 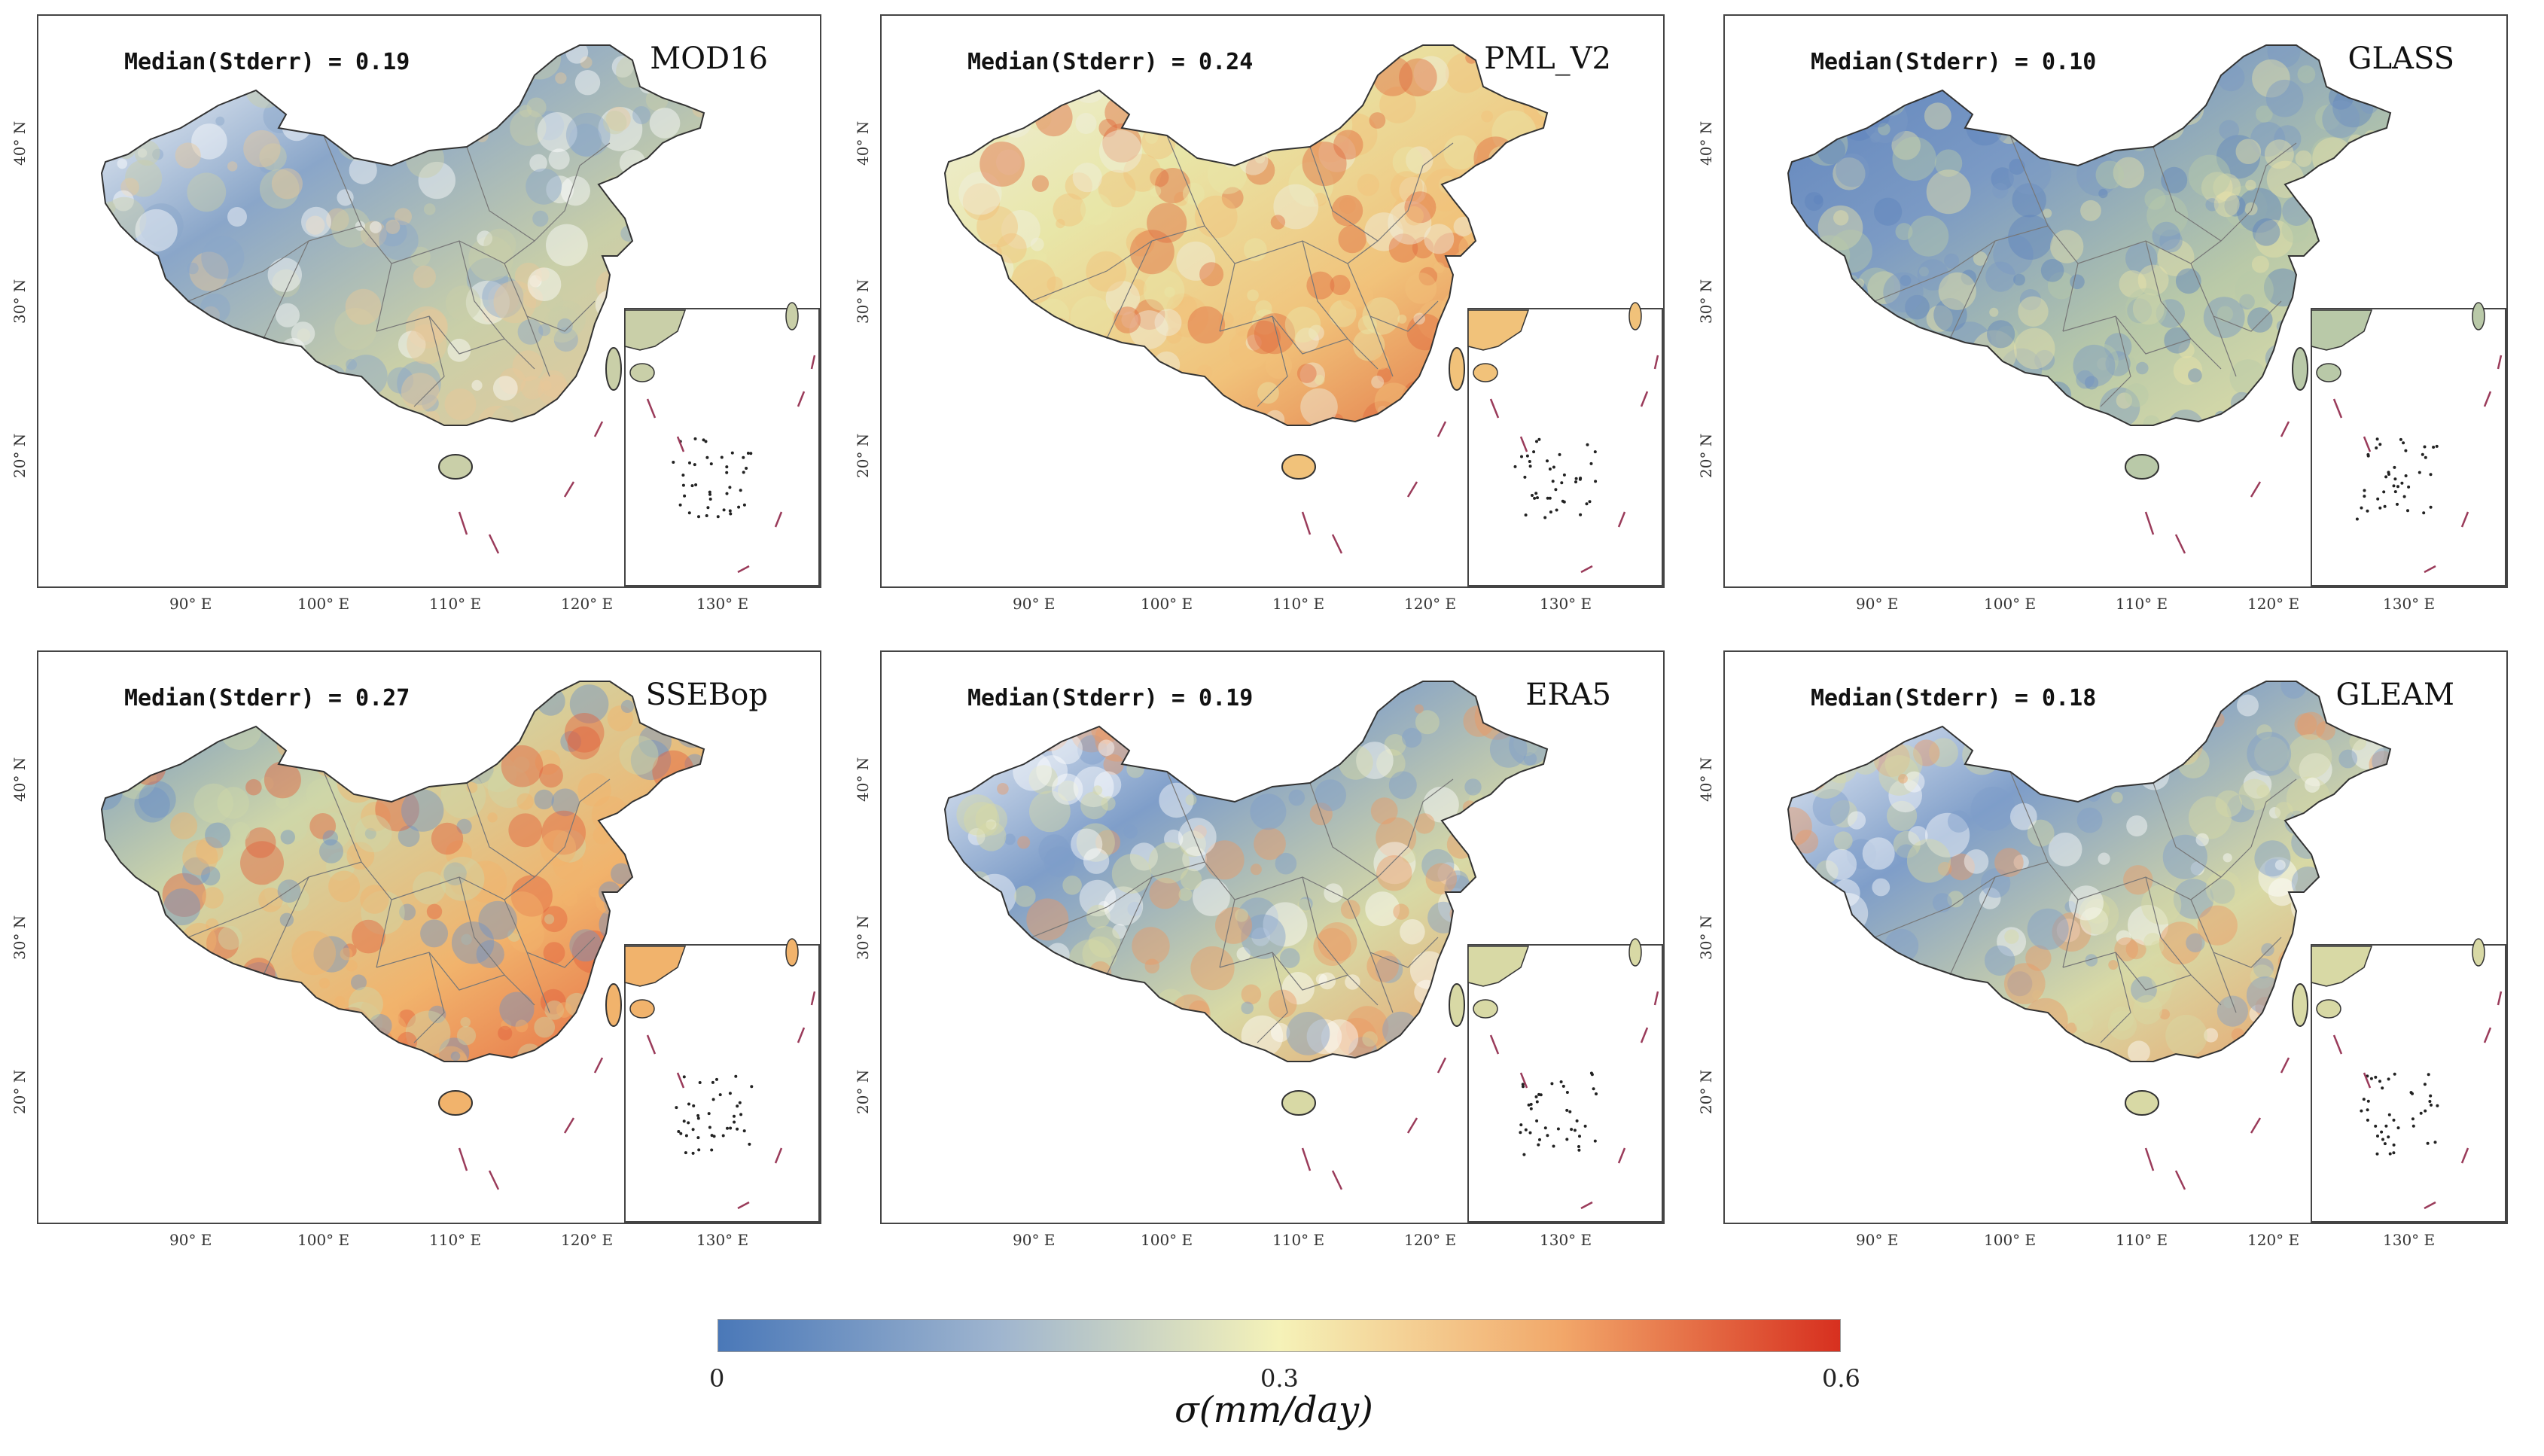 What do you see at coordinates (1431, 604) in the screenshot?
I see `x-tick-label: 120° E` at bounding box center [1431, 604].